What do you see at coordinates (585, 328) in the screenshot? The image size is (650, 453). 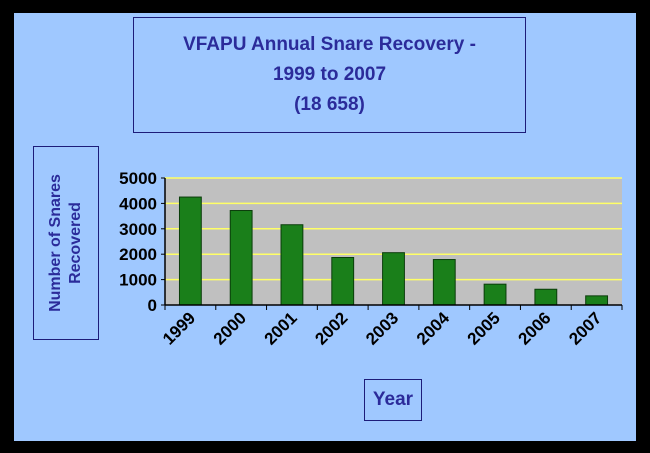 I see `x-tick-label: 2007` at bounding box center [585, 328].